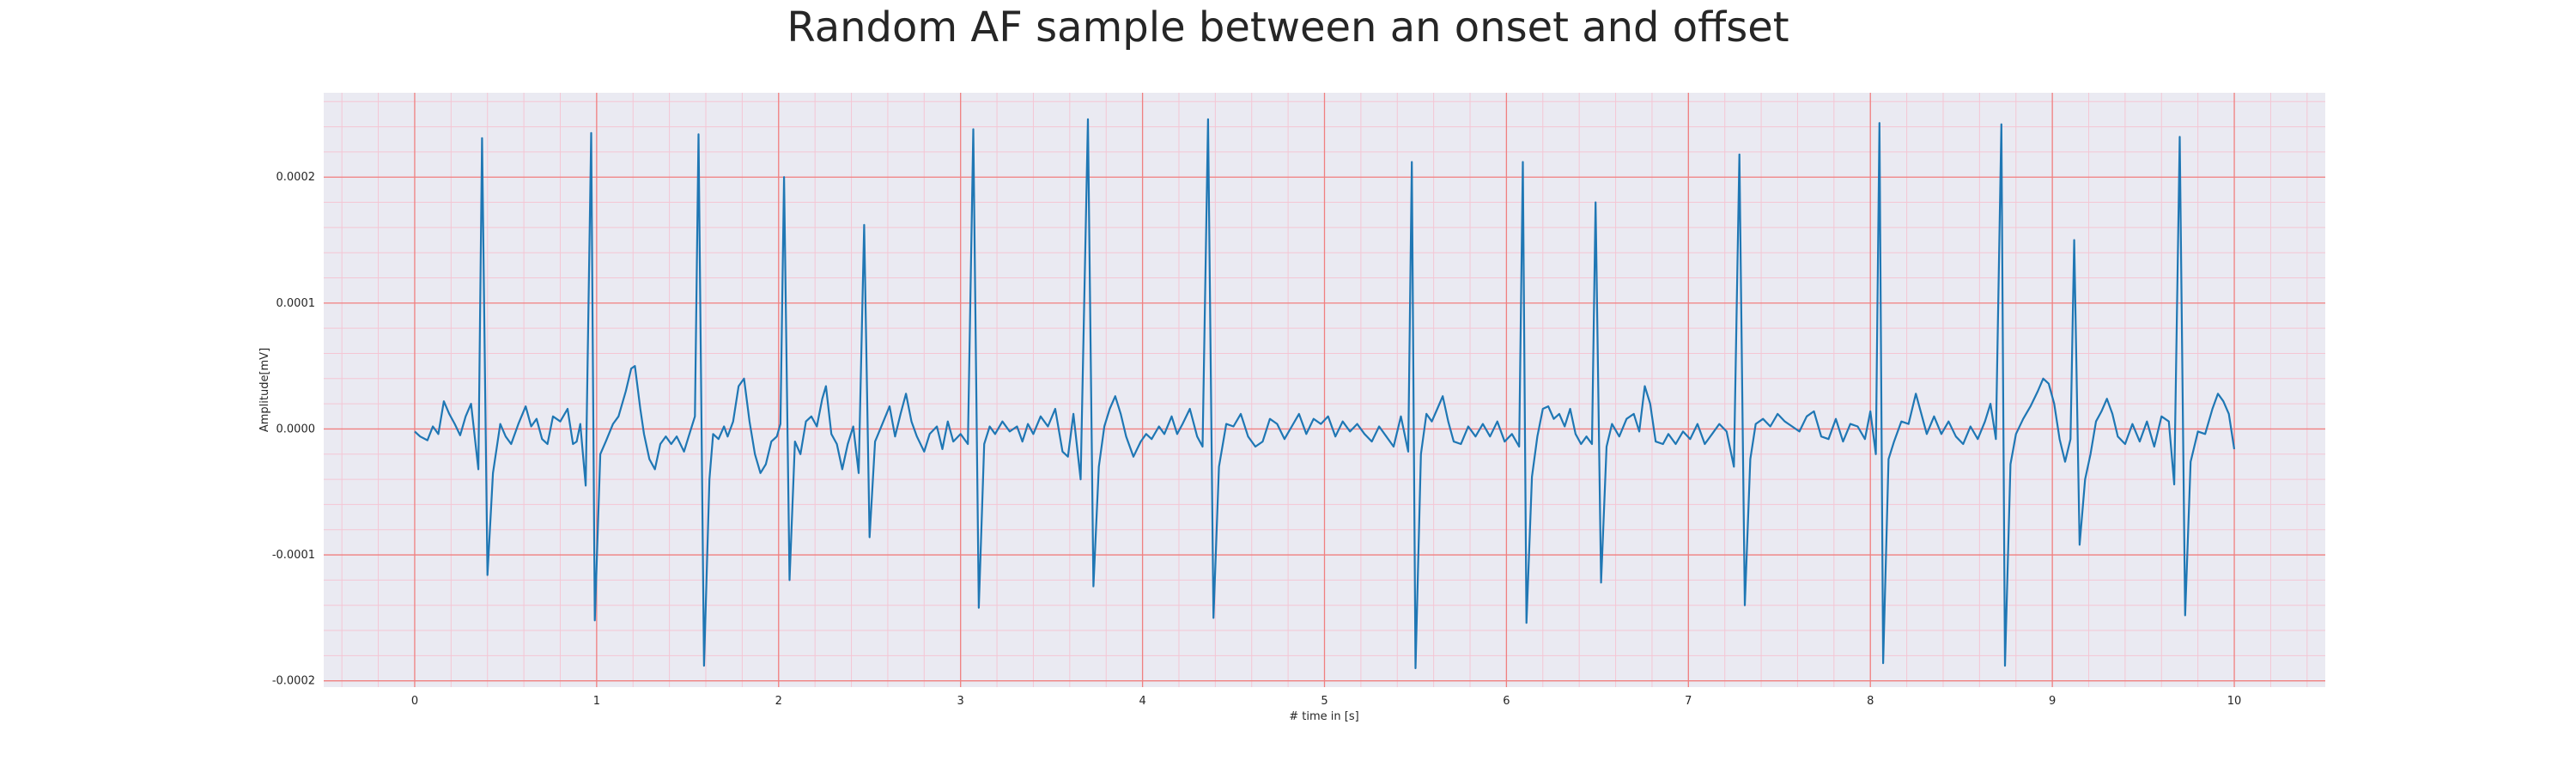 The height and width of the screenshot is (773, 2576). I want to click on y-axis-ticks: -0.0002 -0.0001 0.0000 0.0001 0.0002, so click(293, 429).